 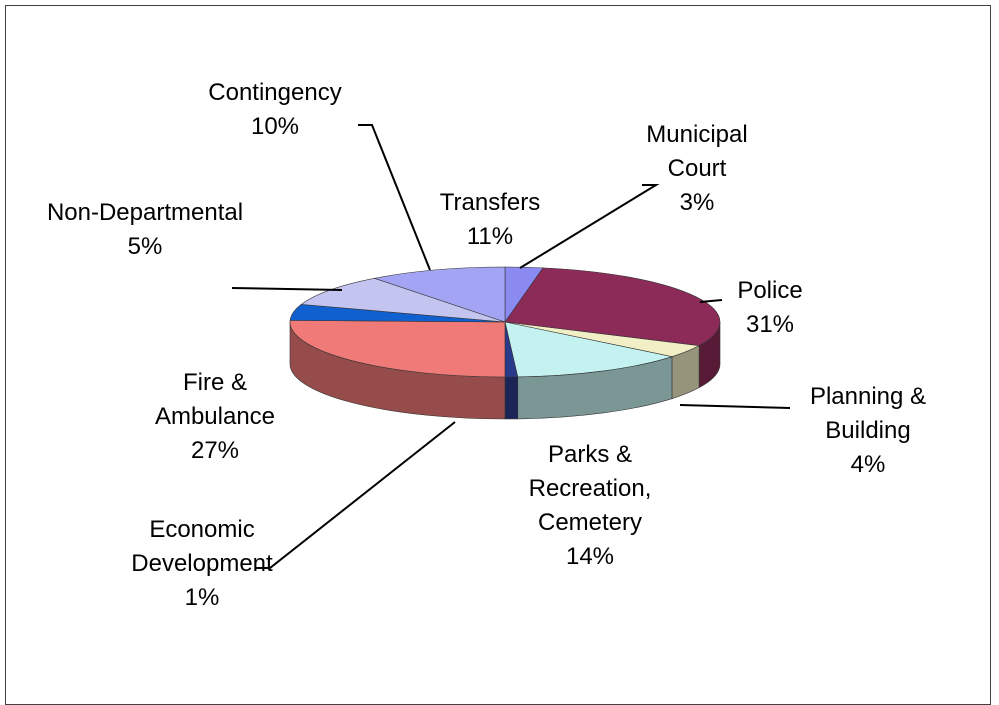 I want to click on value-label: 27%, so click(x=215, y=450).